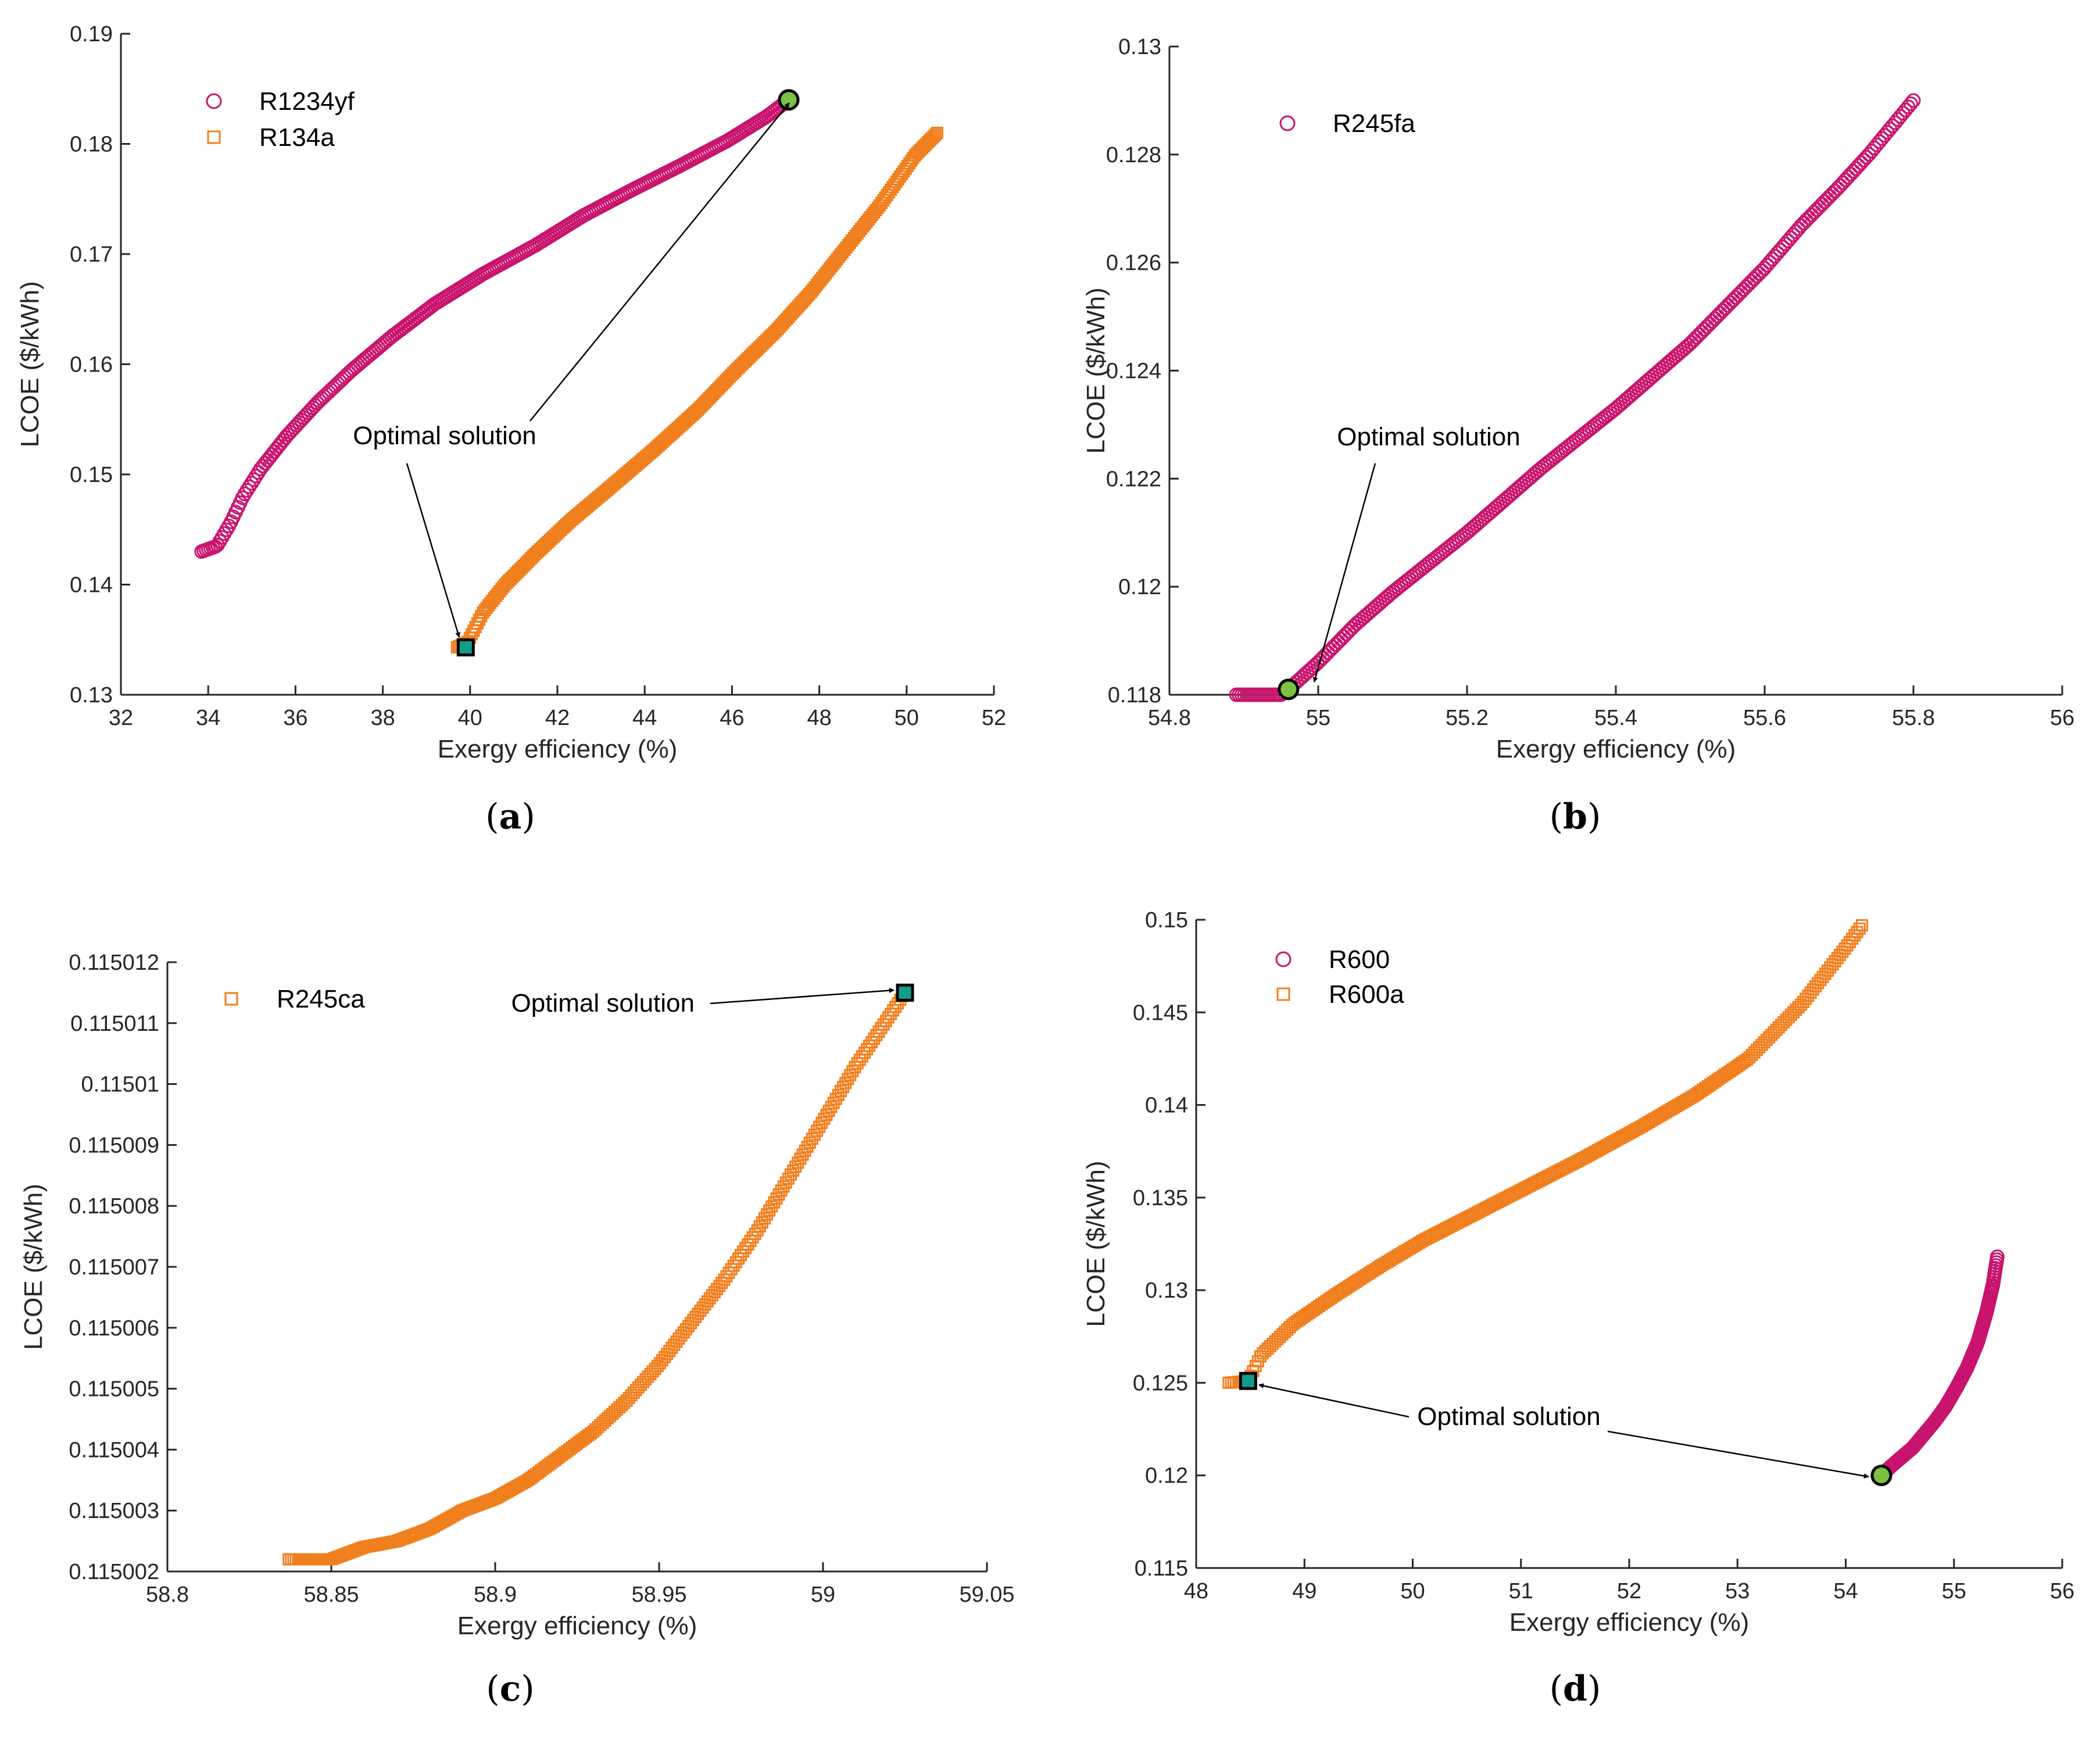 This screenshot has height=1743, width=2100. What do you see at coordinates (1166, 1476) in the screenshot?
I see `y-tick-label: 0.12` at bounding box center [1166, 1476].